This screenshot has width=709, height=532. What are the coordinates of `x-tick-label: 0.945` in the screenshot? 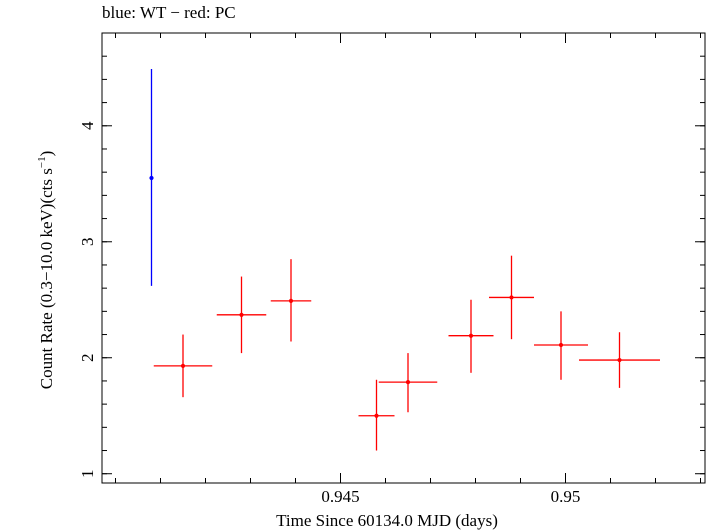 It's located at (340, 496).